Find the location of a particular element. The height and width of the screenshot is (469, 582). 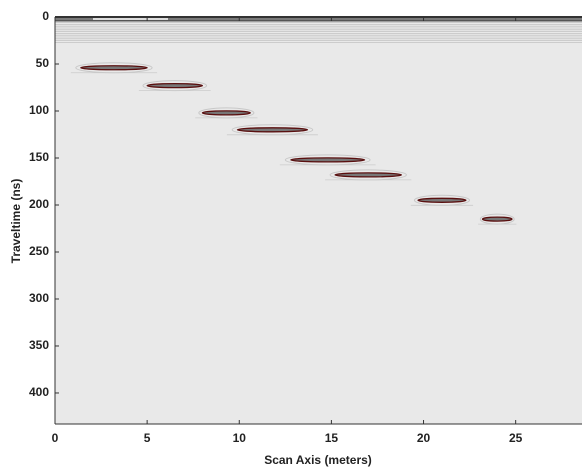

y-tick-label: 0 is located at coordinates (45, 16).